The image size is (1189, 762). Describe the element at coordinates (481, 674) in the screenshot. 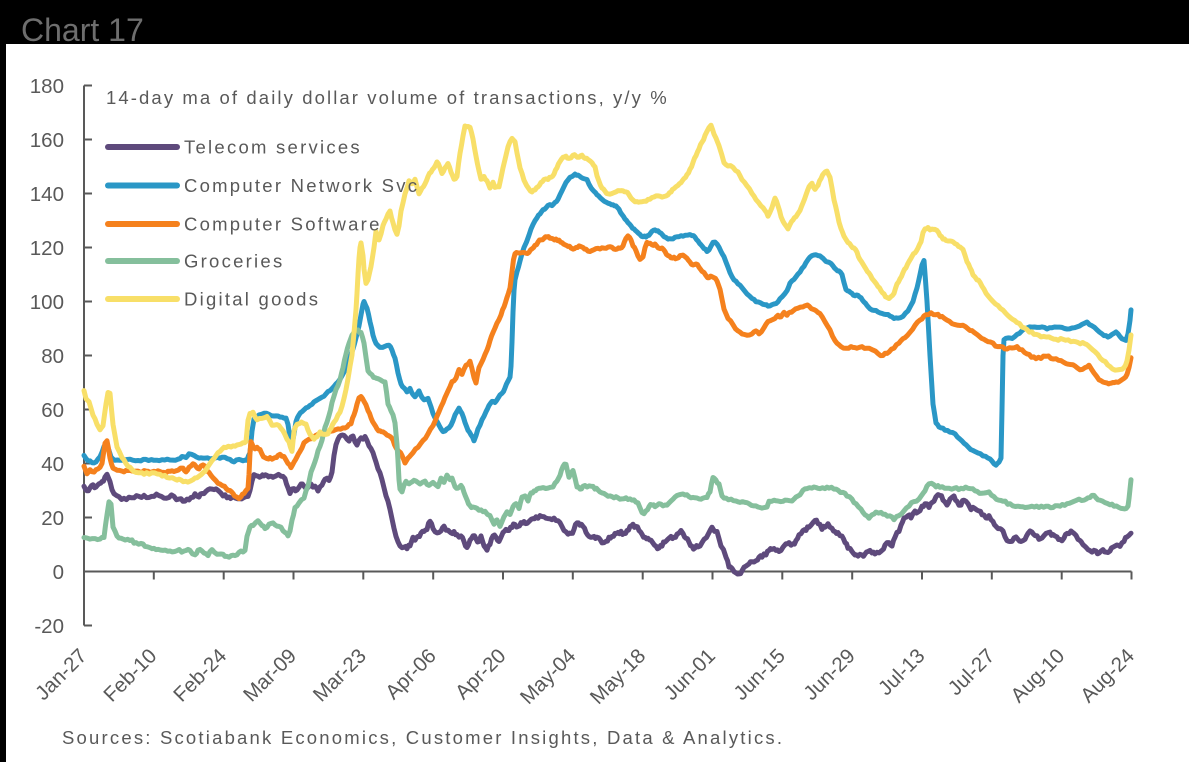

I see `svg-text: Apr-20` at that location.